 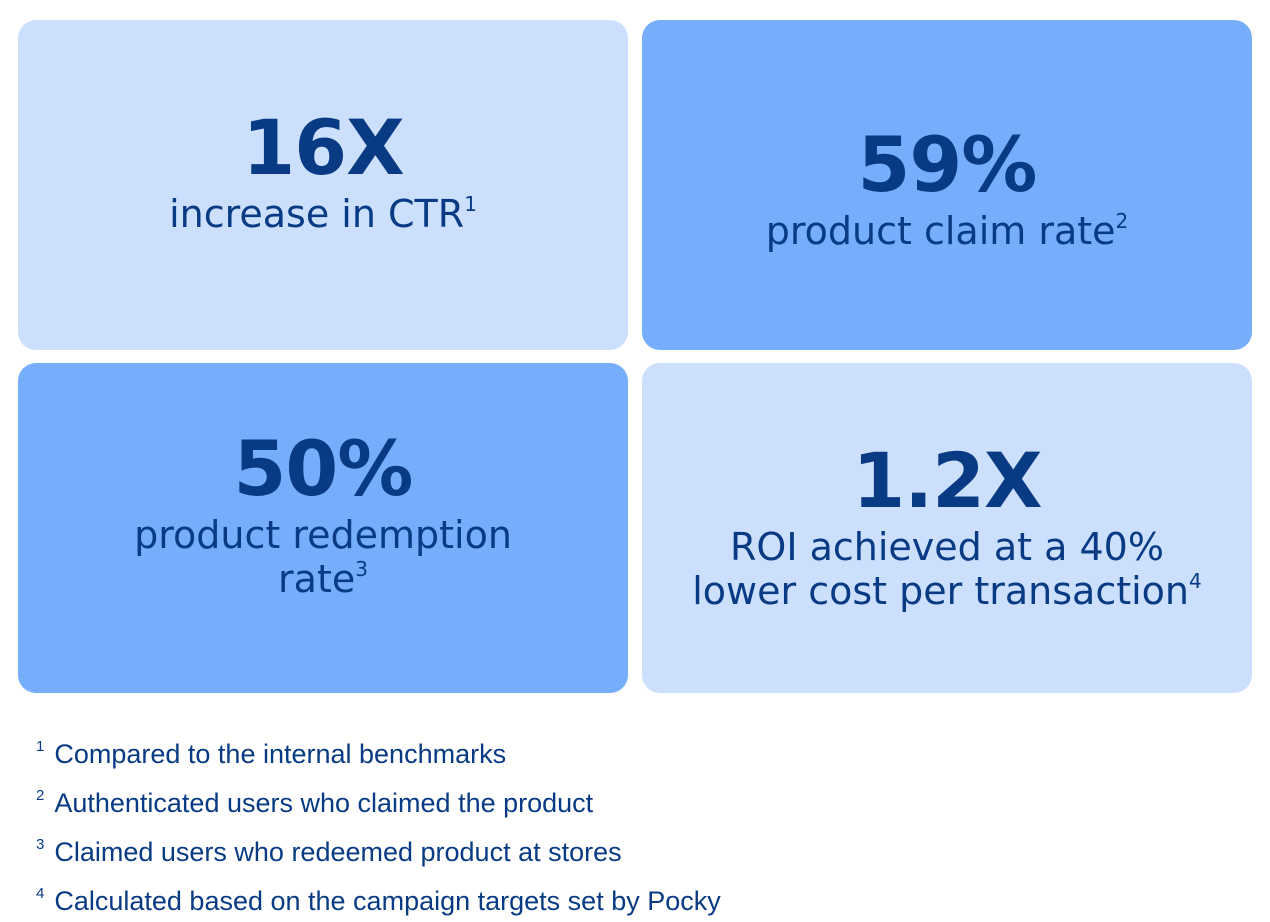 I want to click on footnote-item: 1 Compared to the internal benchmarks, so click(x=636, y=750).